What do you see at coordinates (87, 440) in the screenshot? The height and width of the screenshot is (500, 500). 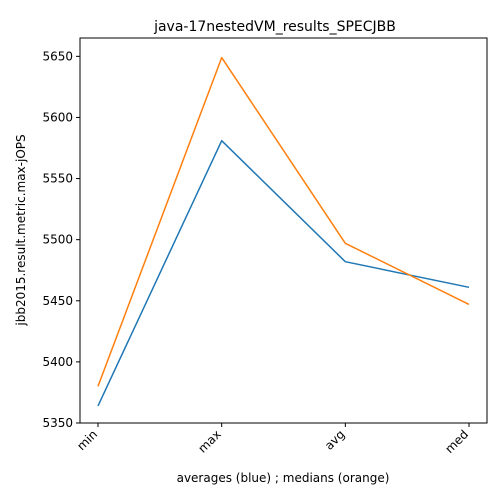 I see `x-tick-label-min: min` at bounding box center [87, 440].